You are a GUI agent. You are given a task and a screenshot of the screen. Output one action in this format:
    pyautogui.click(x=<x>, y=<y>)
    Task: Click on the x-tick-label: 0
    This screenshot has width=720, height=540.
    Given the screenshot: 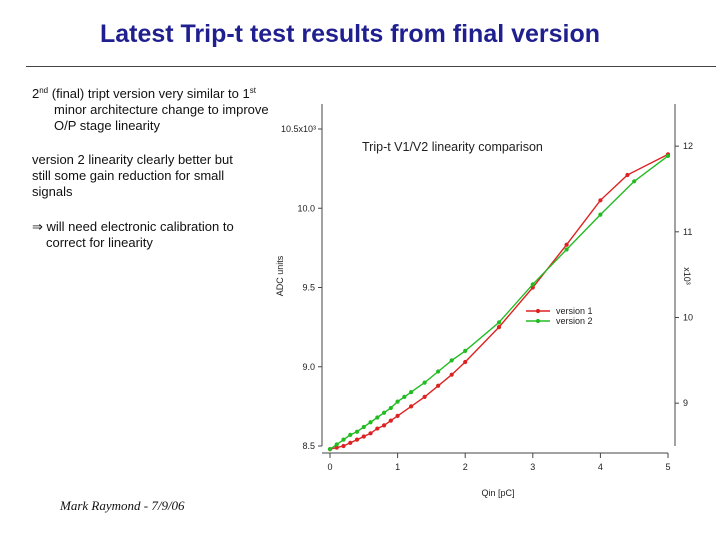 What is the action you would take?
    pyautogui.click(x=329, y=467)
    